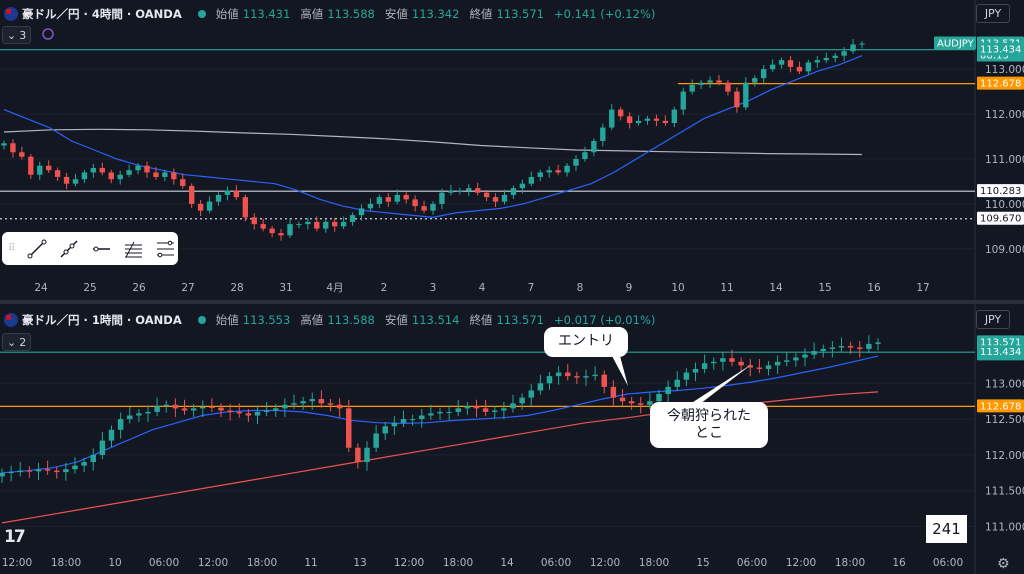 This screenshot has width=1024, height=574. I want to click on x-tick-label: 4, so click(482, 288).